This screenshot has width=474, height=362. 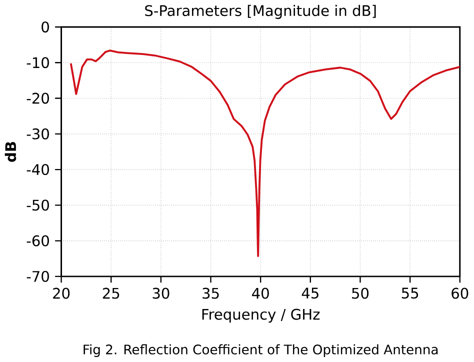 I want to click on y-tick-label: -50, so click(x=37, y=205).